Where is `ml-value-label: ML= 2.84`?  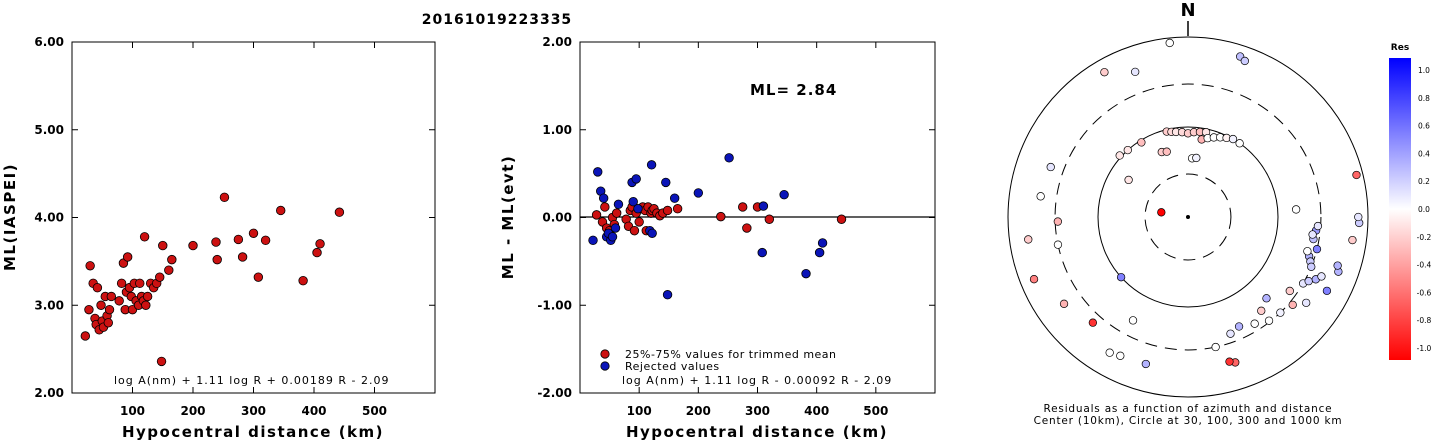 ml-value-label: ML= 2.84 is located at coordinates (793, 90).